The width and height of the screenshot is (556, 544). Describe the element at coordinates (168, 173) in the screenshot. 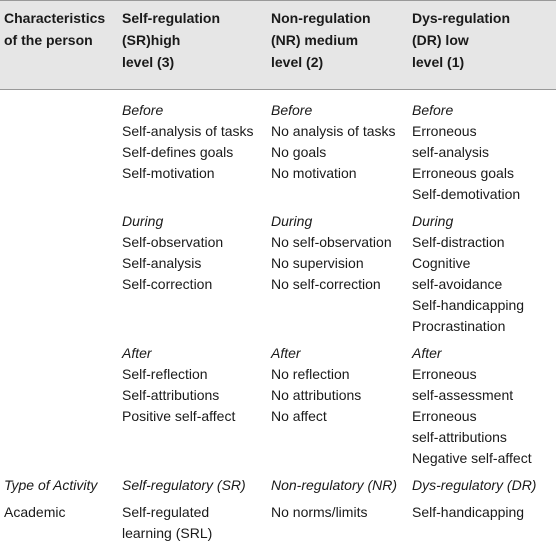

I see `cell-text: Self-motivation` at that location.